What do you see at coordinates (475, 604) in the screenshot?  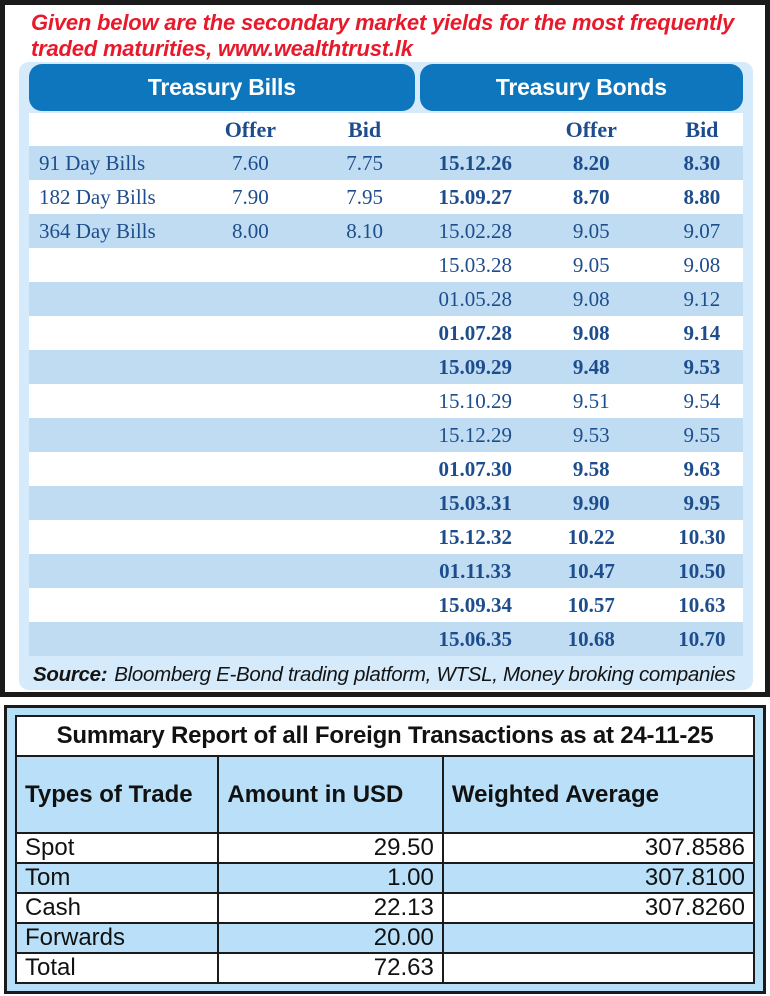 I see `bond-maturity: 15.09.34` at bounding box center [475, 604].